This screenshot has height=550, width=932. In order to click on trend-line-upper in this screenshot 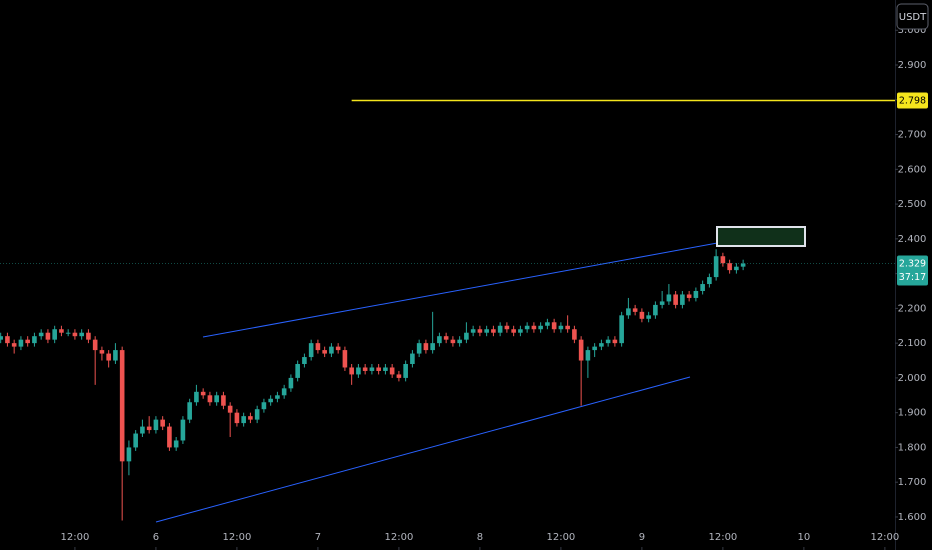, I will do `click(504, 282)`.